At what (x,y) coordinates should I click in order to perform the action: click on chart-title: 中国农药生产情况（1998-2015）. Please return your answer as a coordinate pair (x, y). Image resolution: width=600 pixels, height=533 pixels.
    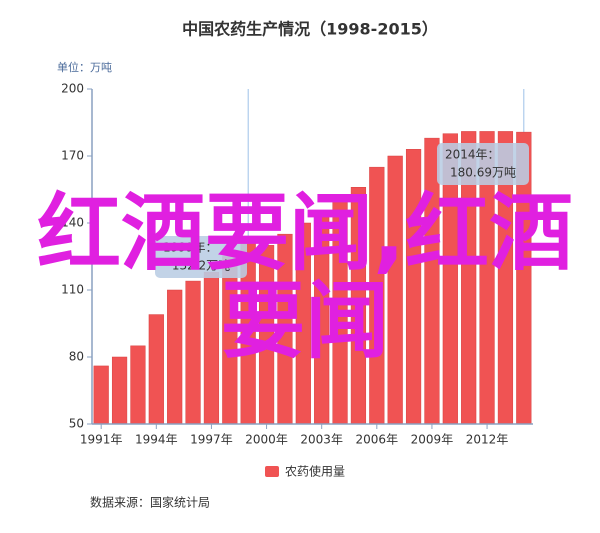
    Looking at the image, I should click on (310, 29).